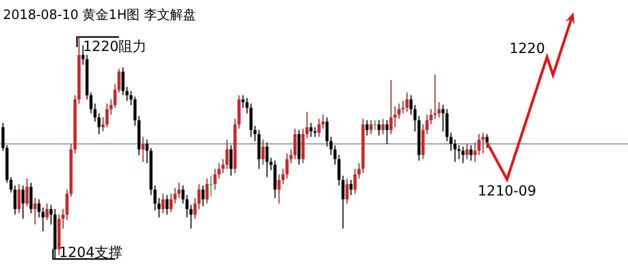 The image size is (628, 267). I want to click on text: 1220, so click(527, 49).